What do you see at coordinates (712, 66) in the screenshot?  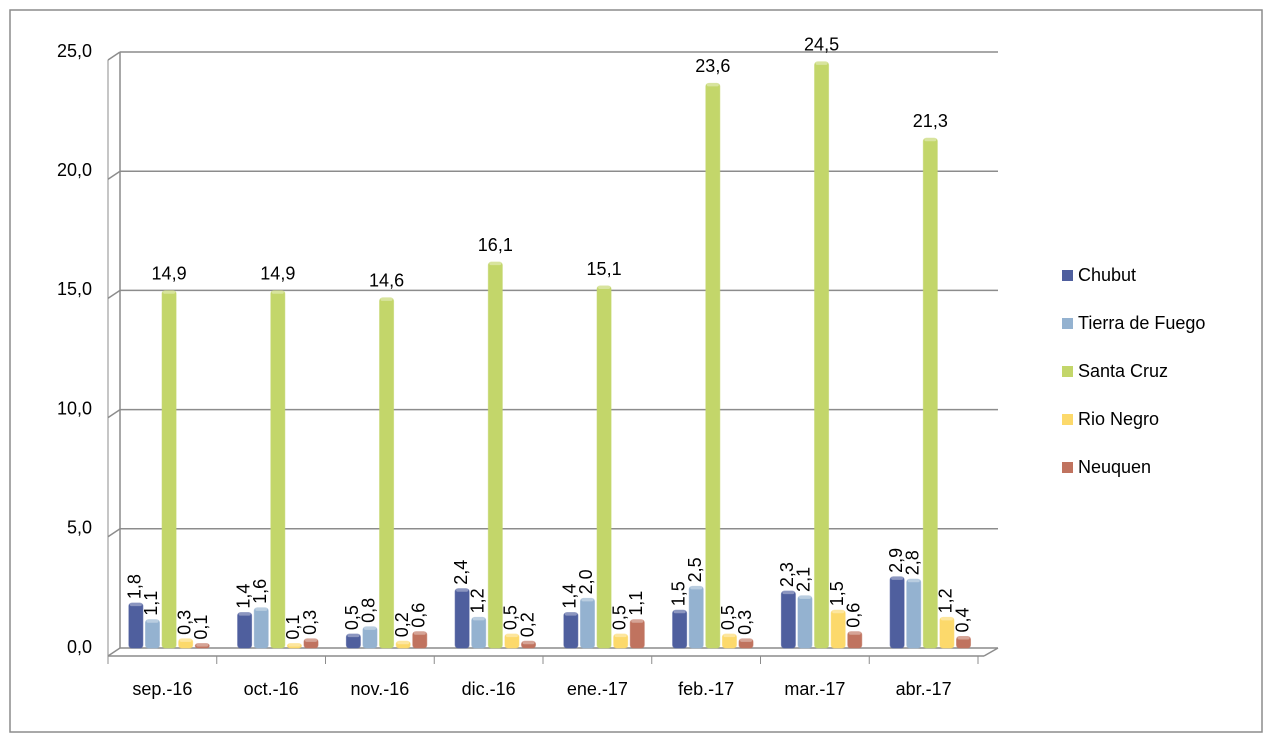 I see `data-label: 23,6` at bounding box center [712, 66].